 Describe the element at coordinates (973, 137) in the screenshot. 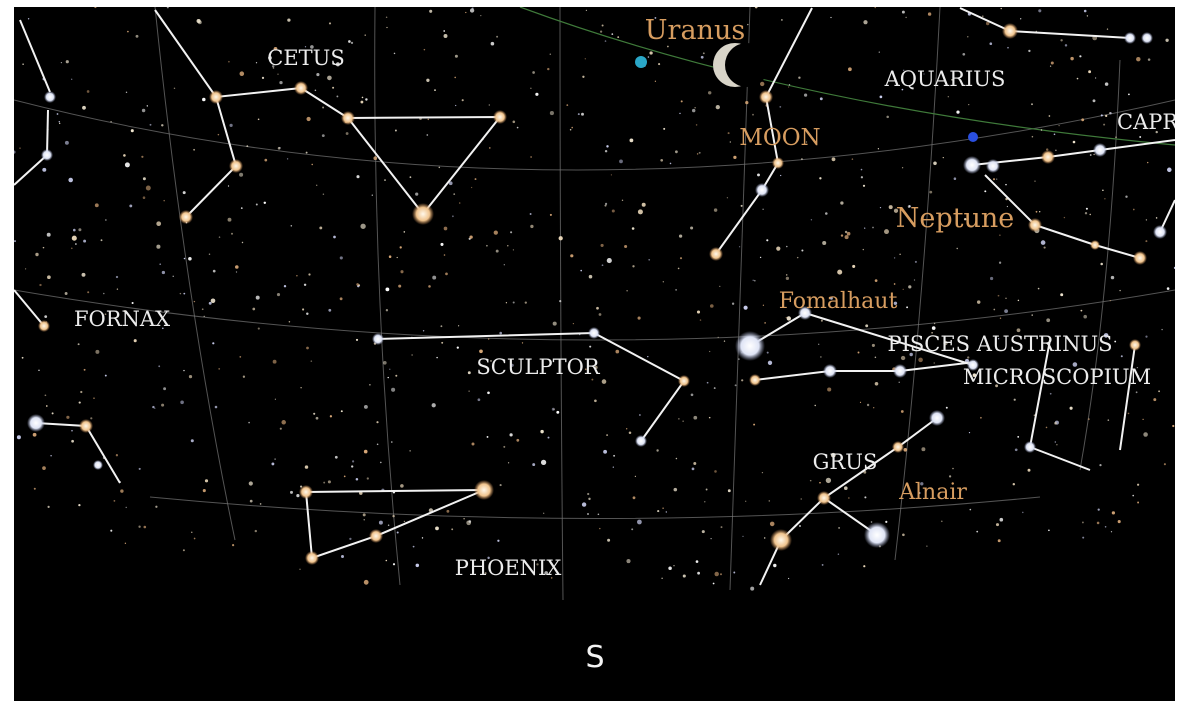

I see `neptune-disc` at that location.